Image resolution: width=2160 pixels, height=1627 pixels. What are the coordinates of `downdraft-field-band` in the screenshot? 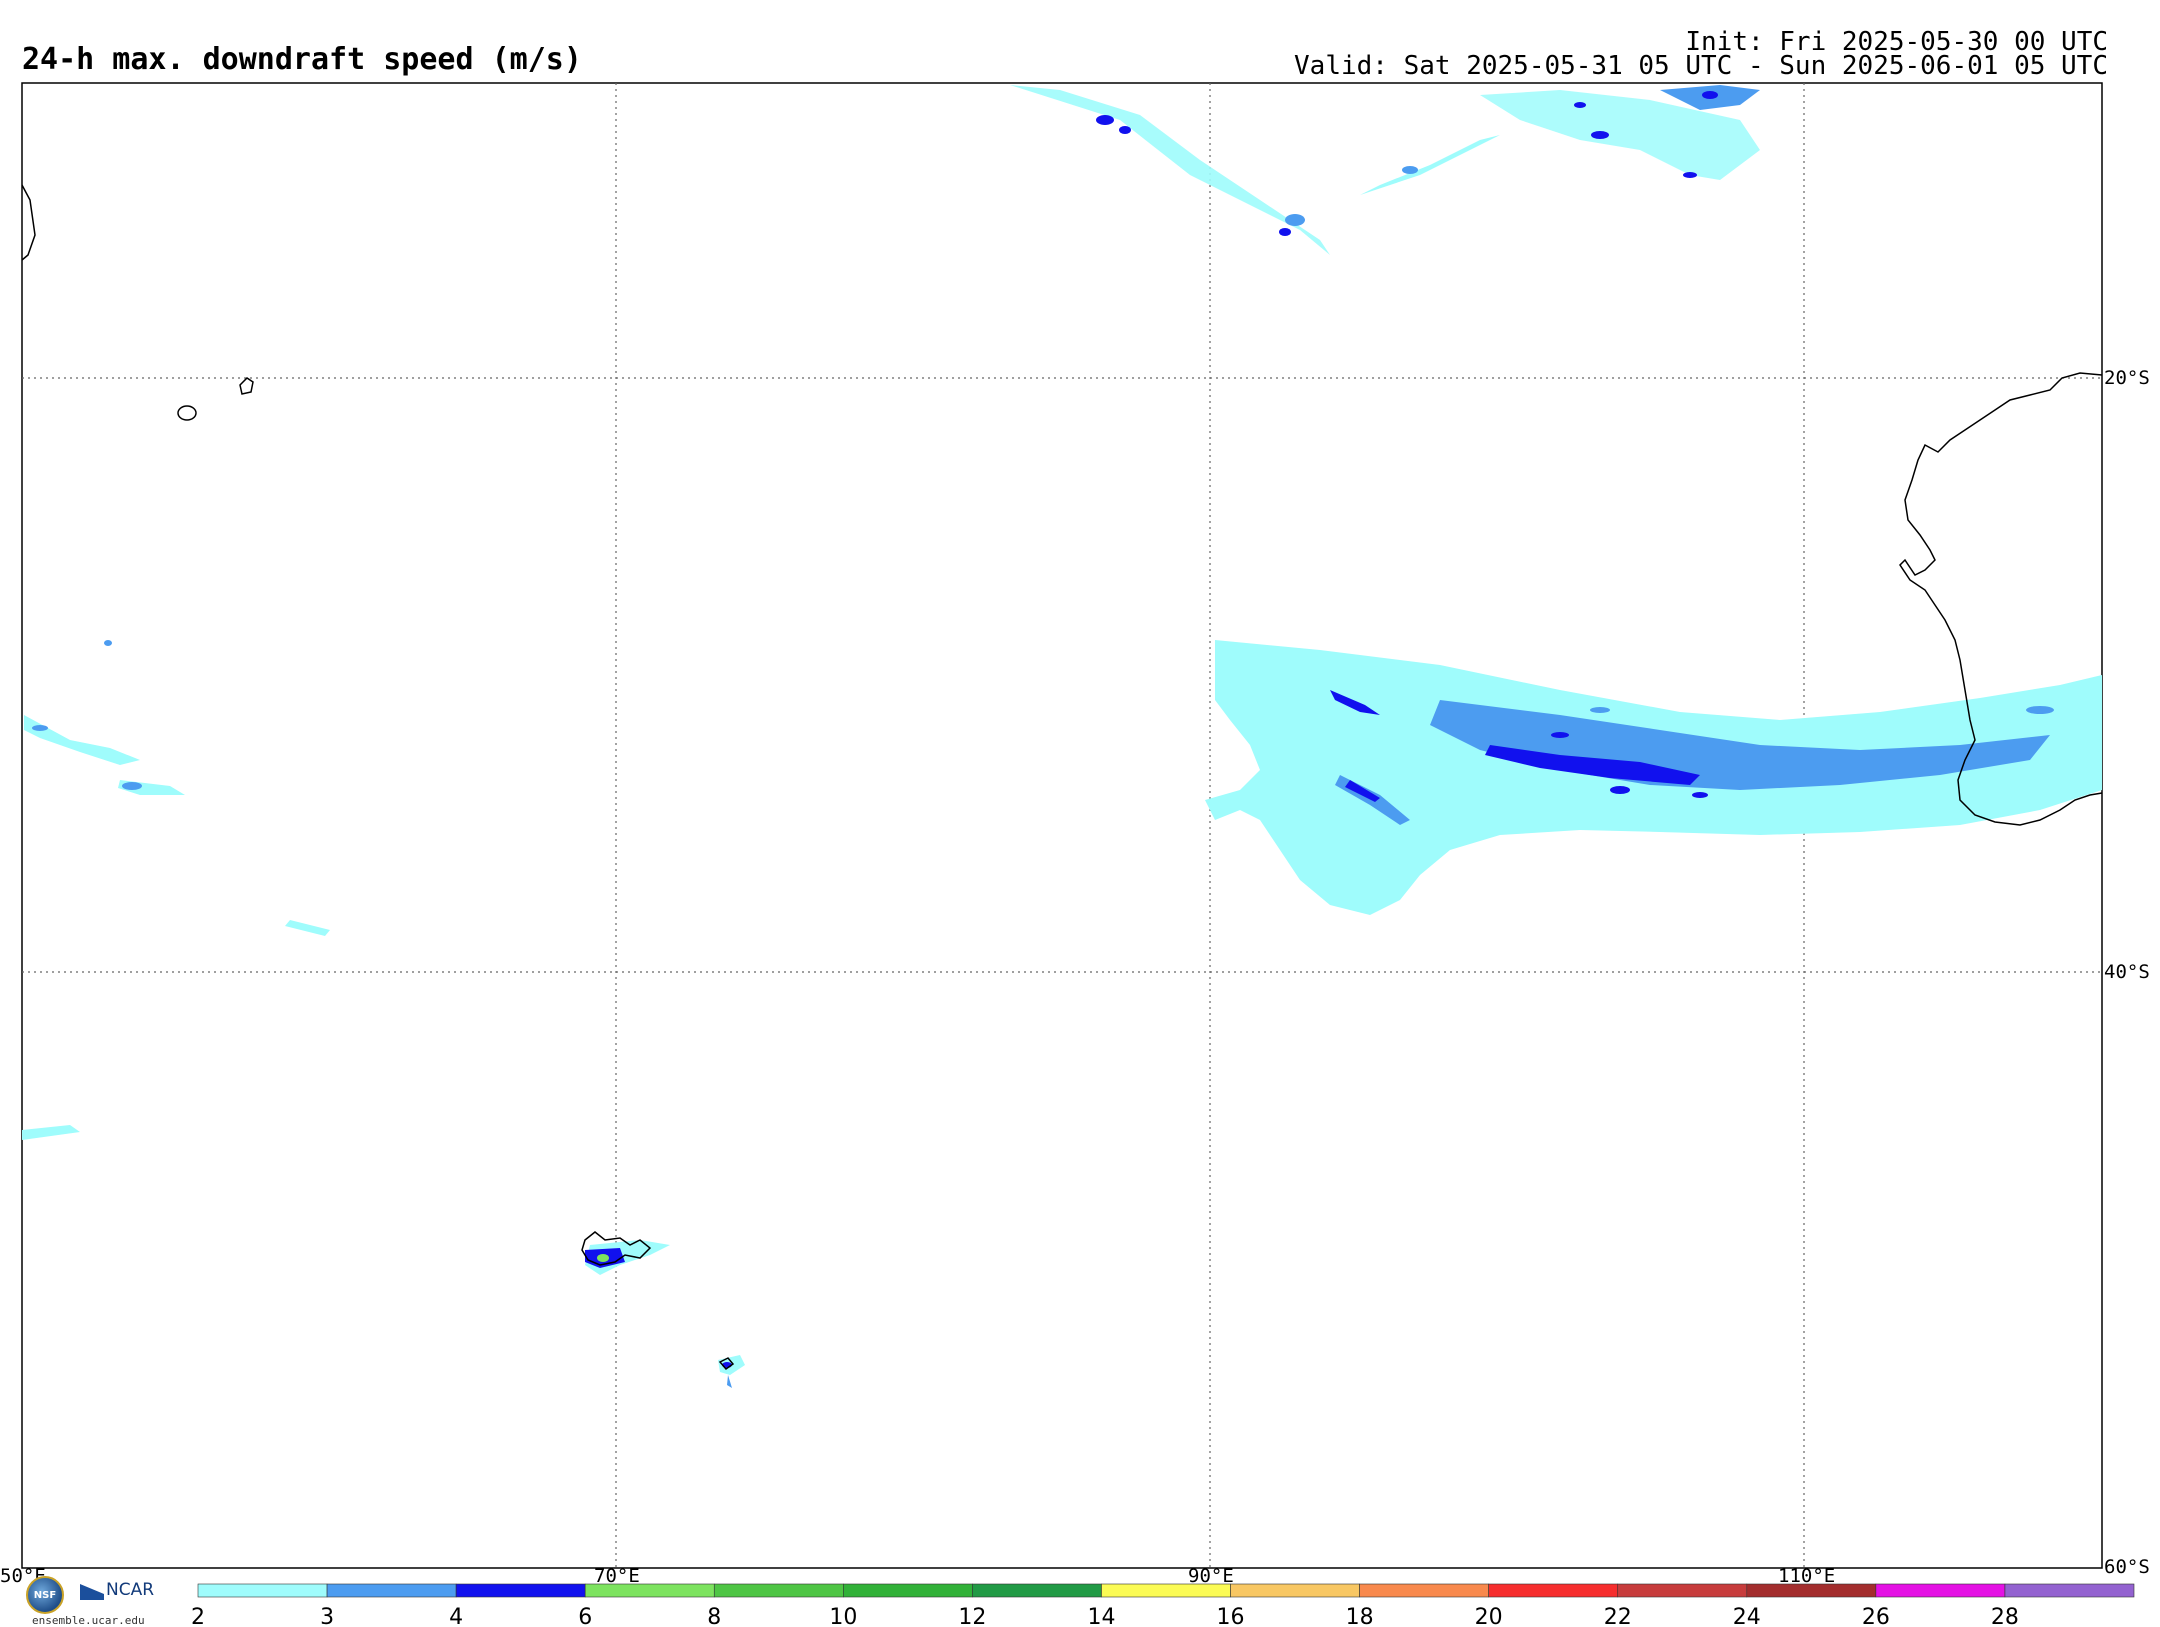 It's located at (1653, 777).